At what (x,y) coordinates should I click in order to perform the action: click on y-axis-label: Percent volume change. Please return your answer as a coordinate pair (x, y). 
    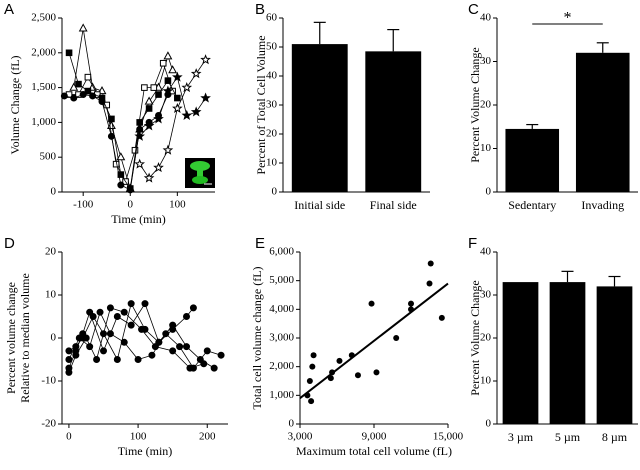
    Looking at the image, I should click on (11, 338).